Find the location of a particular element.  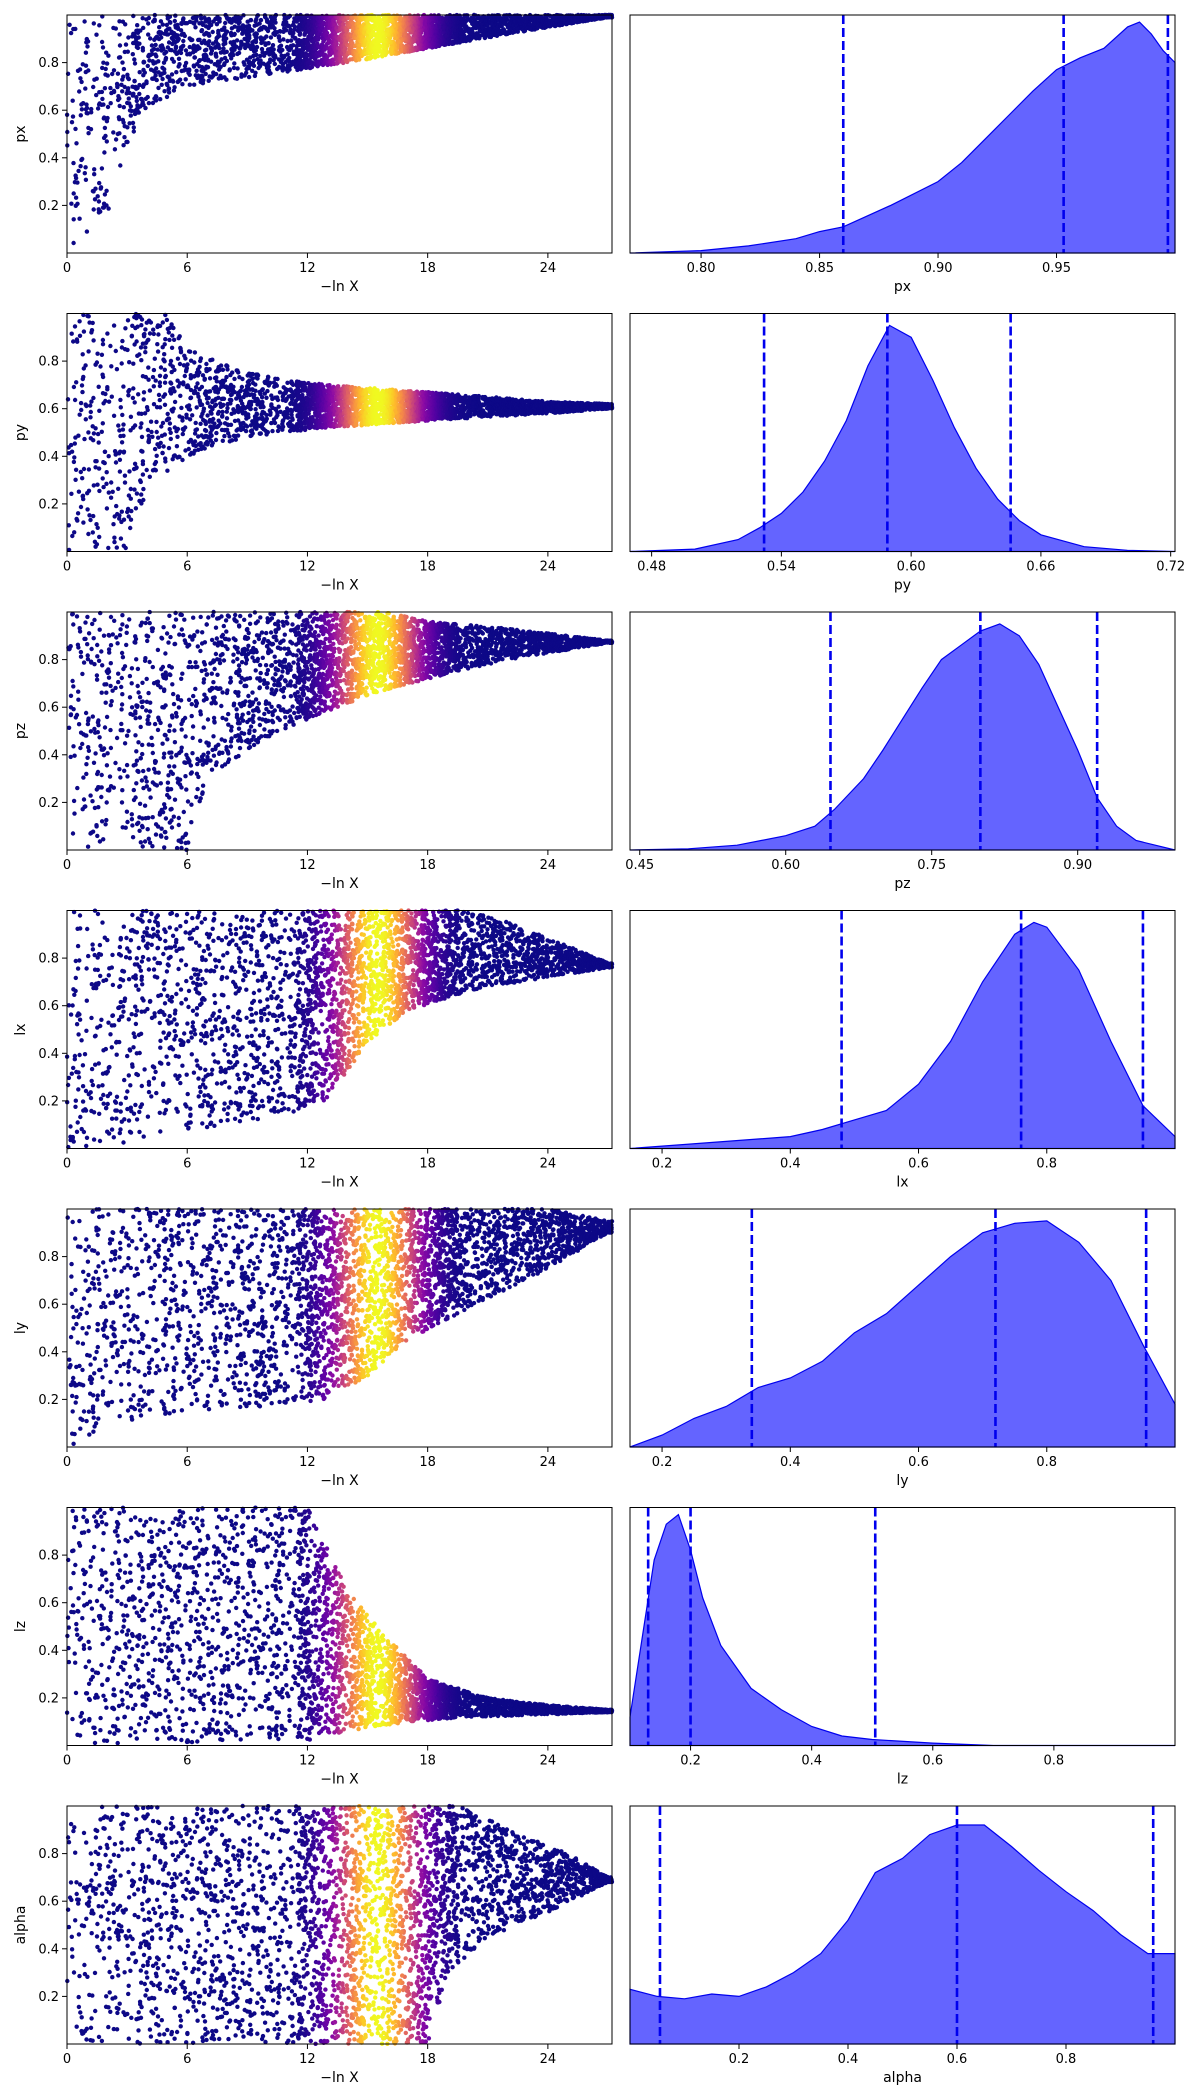

y-tick-label: 0.8 is located at coordinates (48, 63).